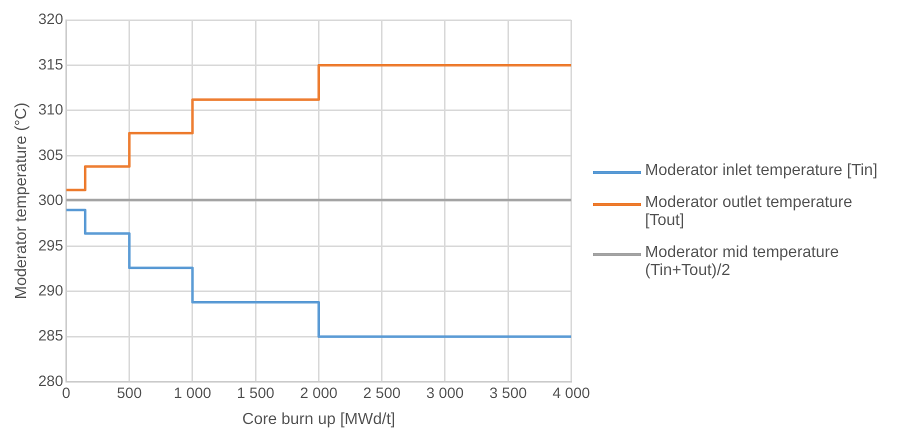 The image size is (918, 441). I want to click on legend-label: Moderator mid temperature (Tin+Tout)/2, so click(742, 262).